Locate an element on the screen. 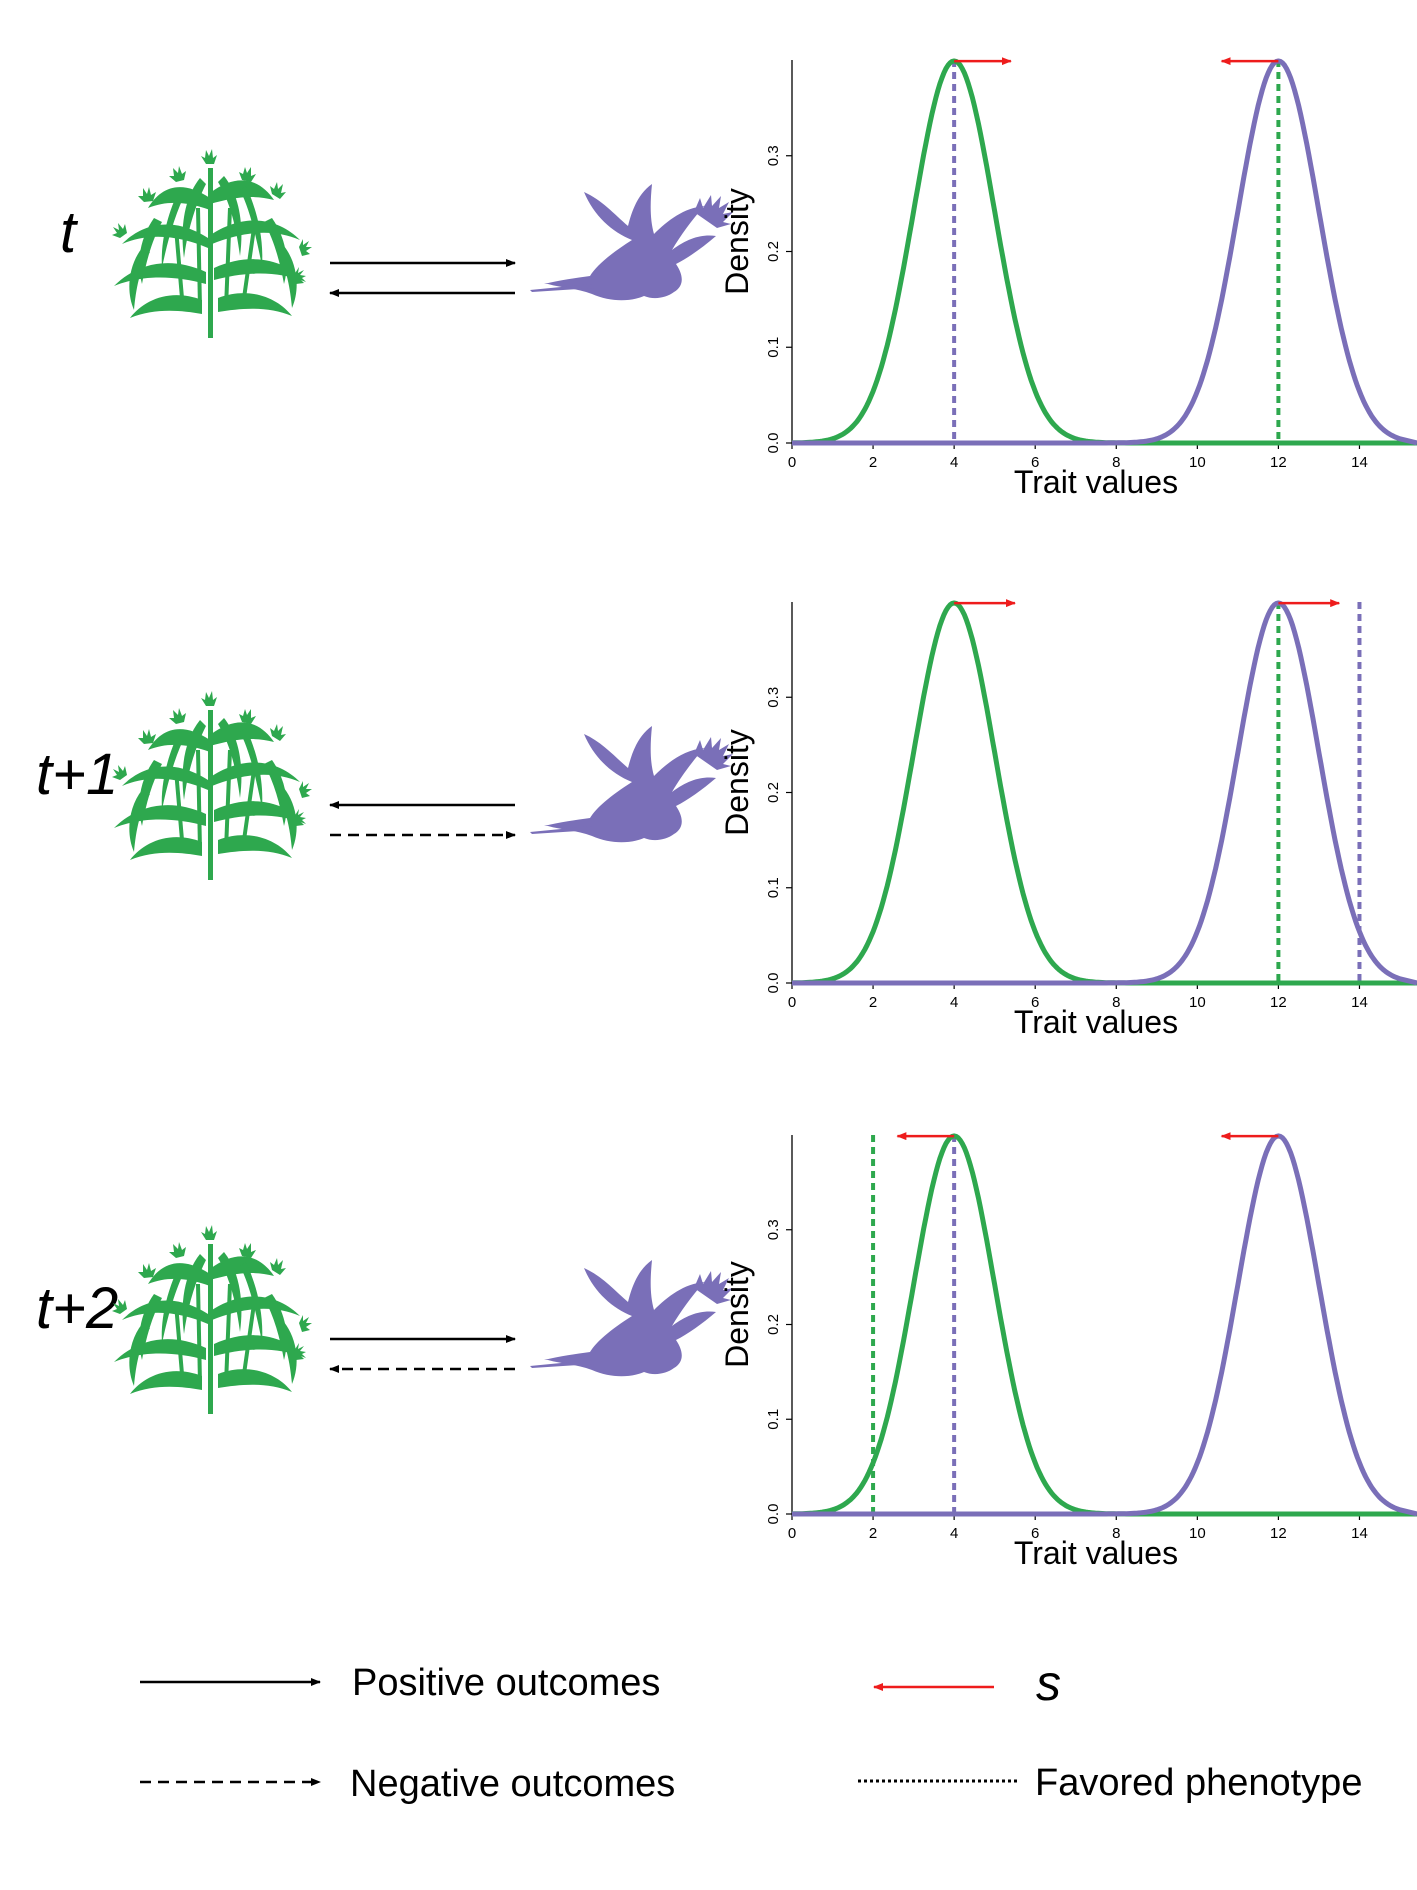 The width and height of the screenshot is (1417, 1890). legend-s-label: s is located at coordinates (1048, 1683).